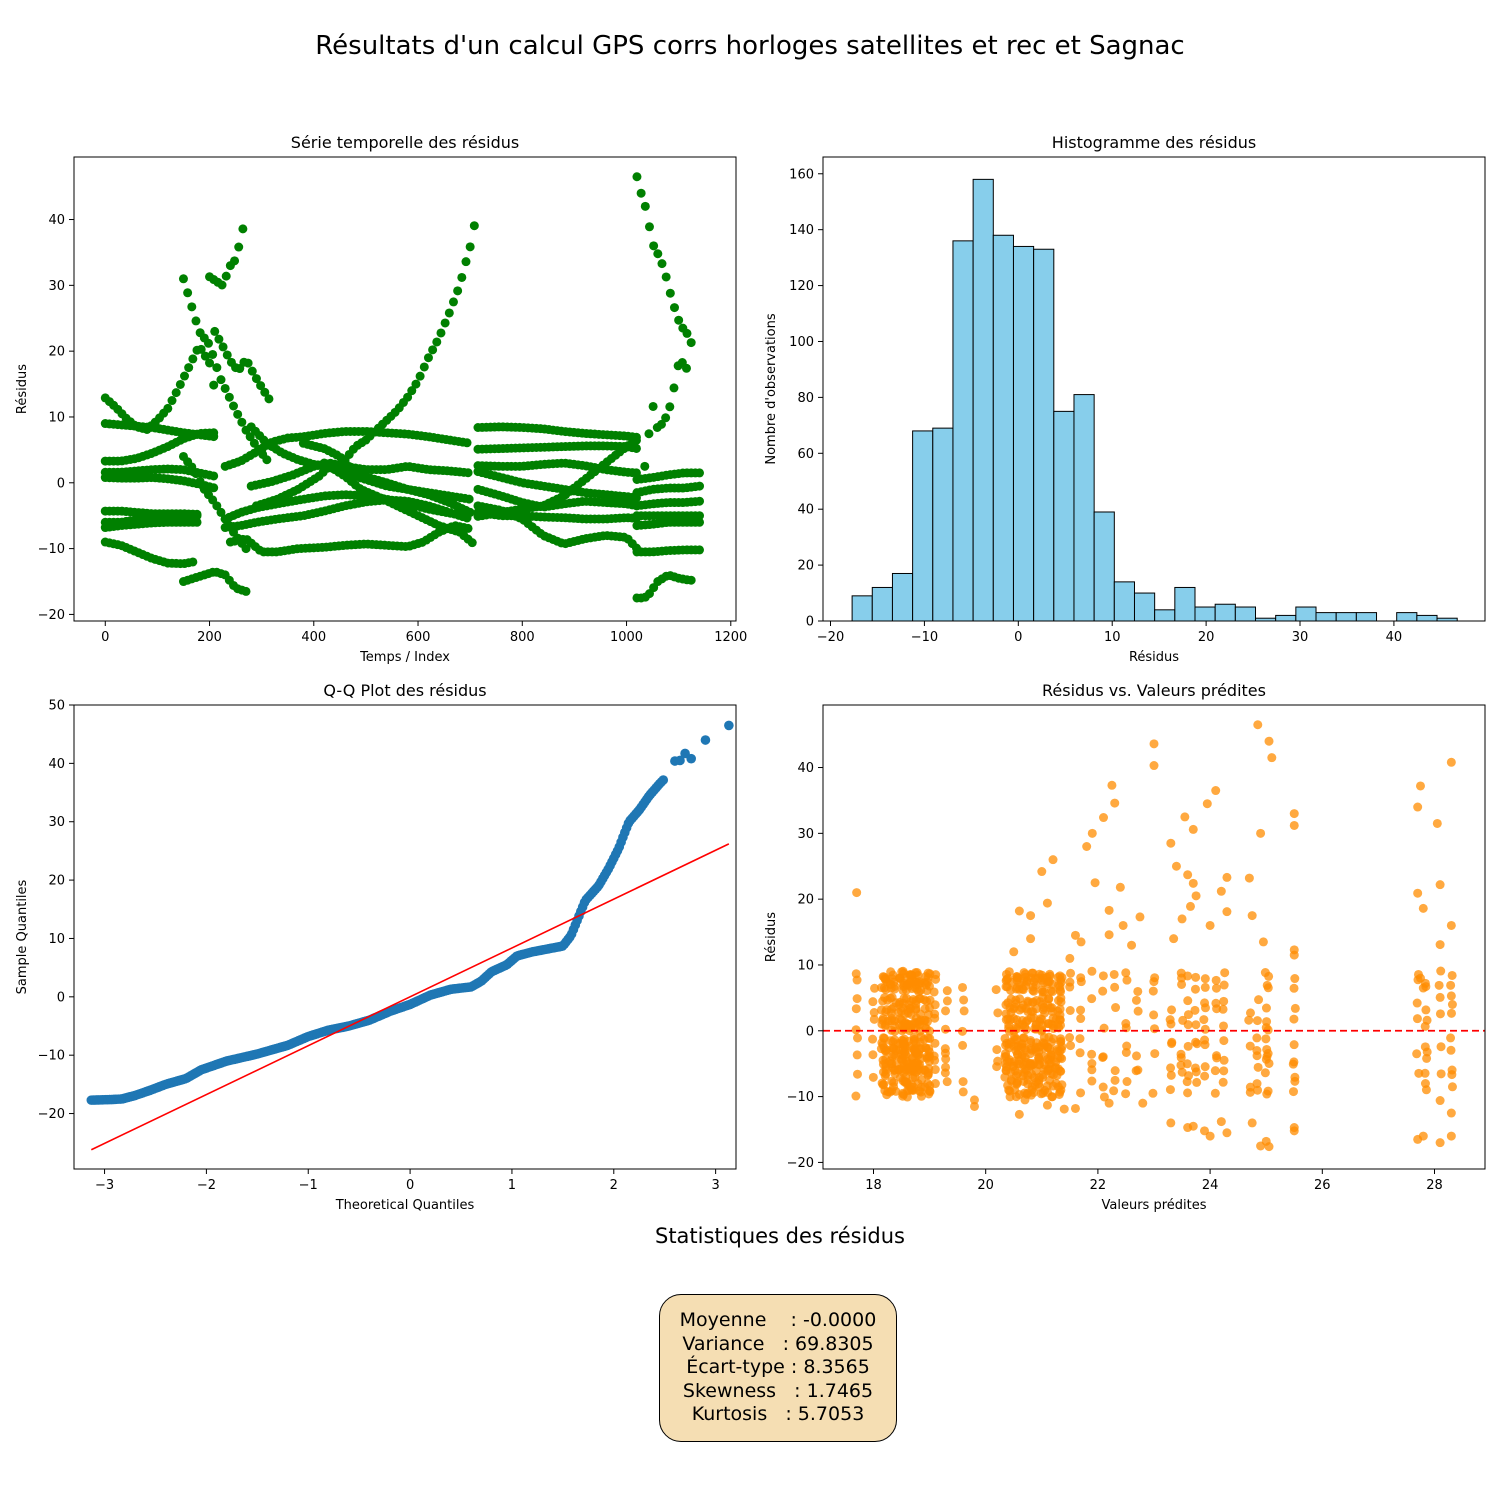  Describe the element at coordinates (778, 1320) in the screenshot. I see `stats-line-mean: Moyenne : -0.0000` at that location.